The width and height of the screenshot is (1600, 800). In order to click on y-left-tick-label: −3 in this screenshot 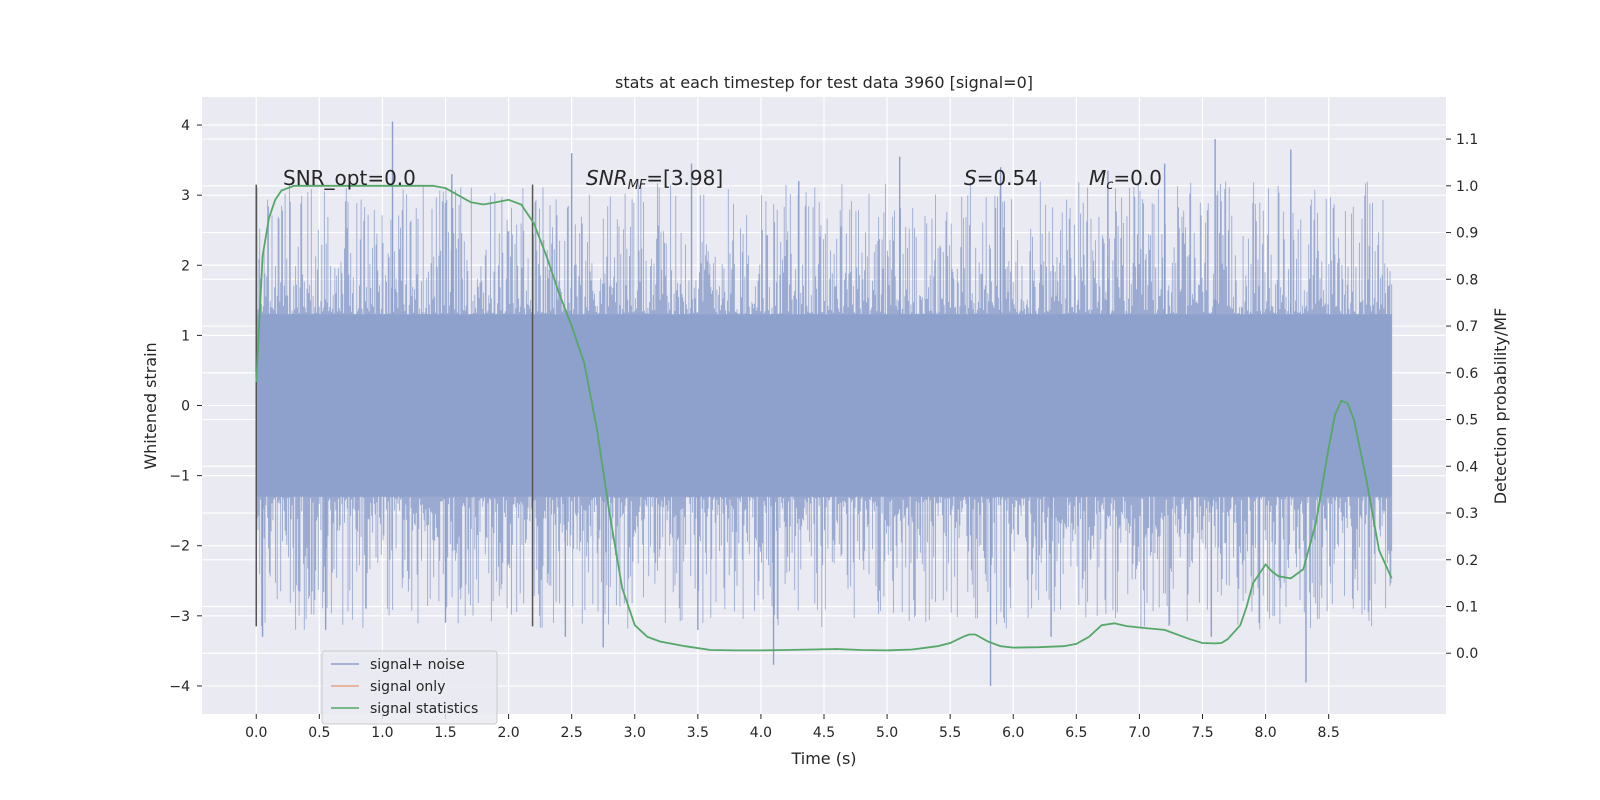, I will do `click(179, 617)`.